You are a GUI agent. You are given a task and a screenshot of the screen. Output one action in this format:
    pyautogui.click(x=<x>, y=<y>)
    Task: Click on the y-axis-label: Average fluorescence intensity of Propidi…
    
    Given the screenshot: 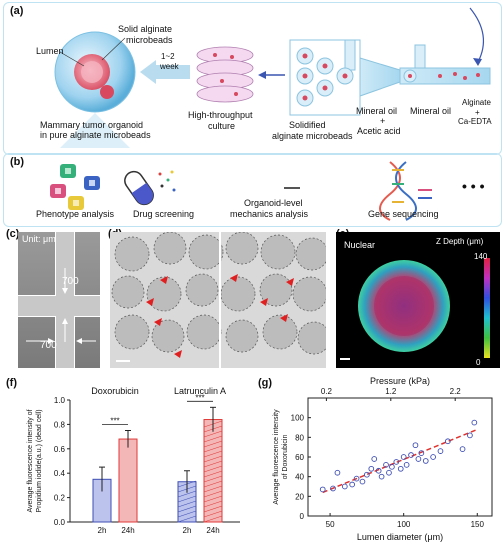 What is the action you would take?
    pyautogui.click(x=35, y=460)
    